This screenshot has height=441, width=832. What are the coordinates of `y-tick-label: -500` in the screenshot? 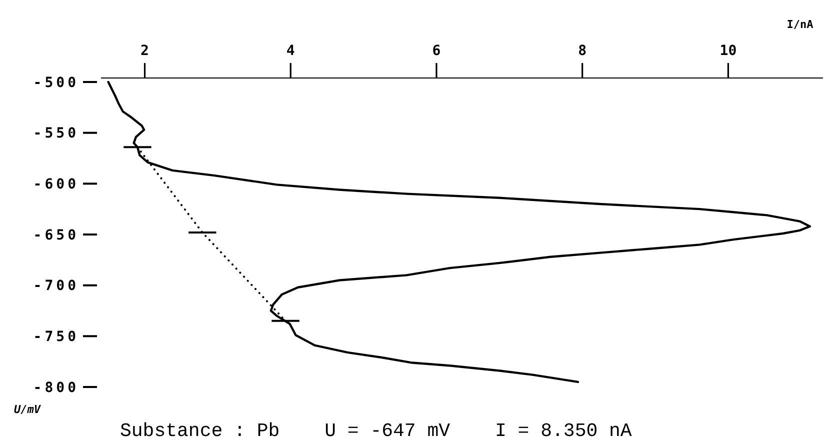 It's located at (56, 82).